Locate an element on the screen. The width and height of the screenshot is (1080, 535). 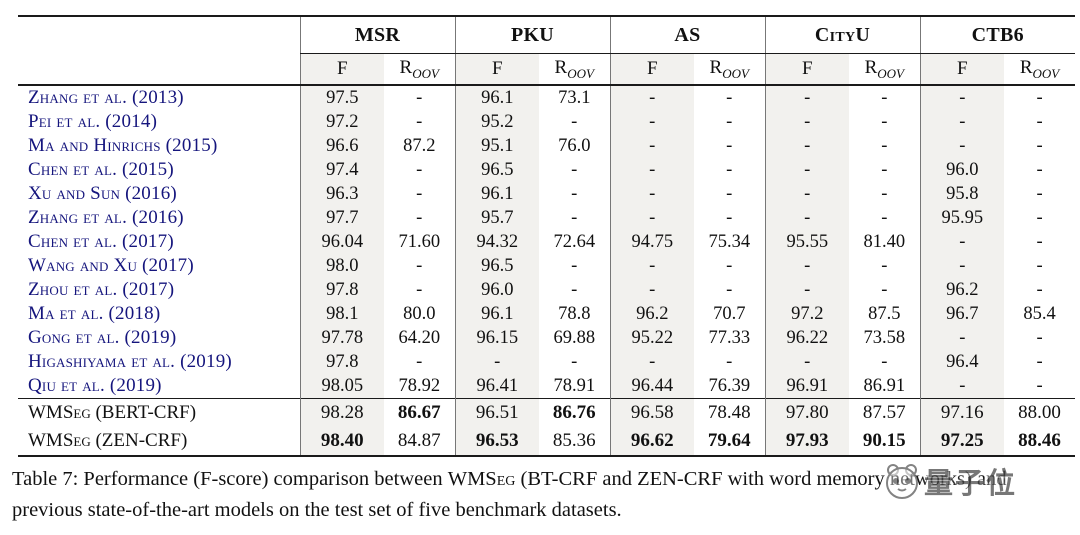
model-label: Wang and Xu (2017) is located at coordinates (111, 265).